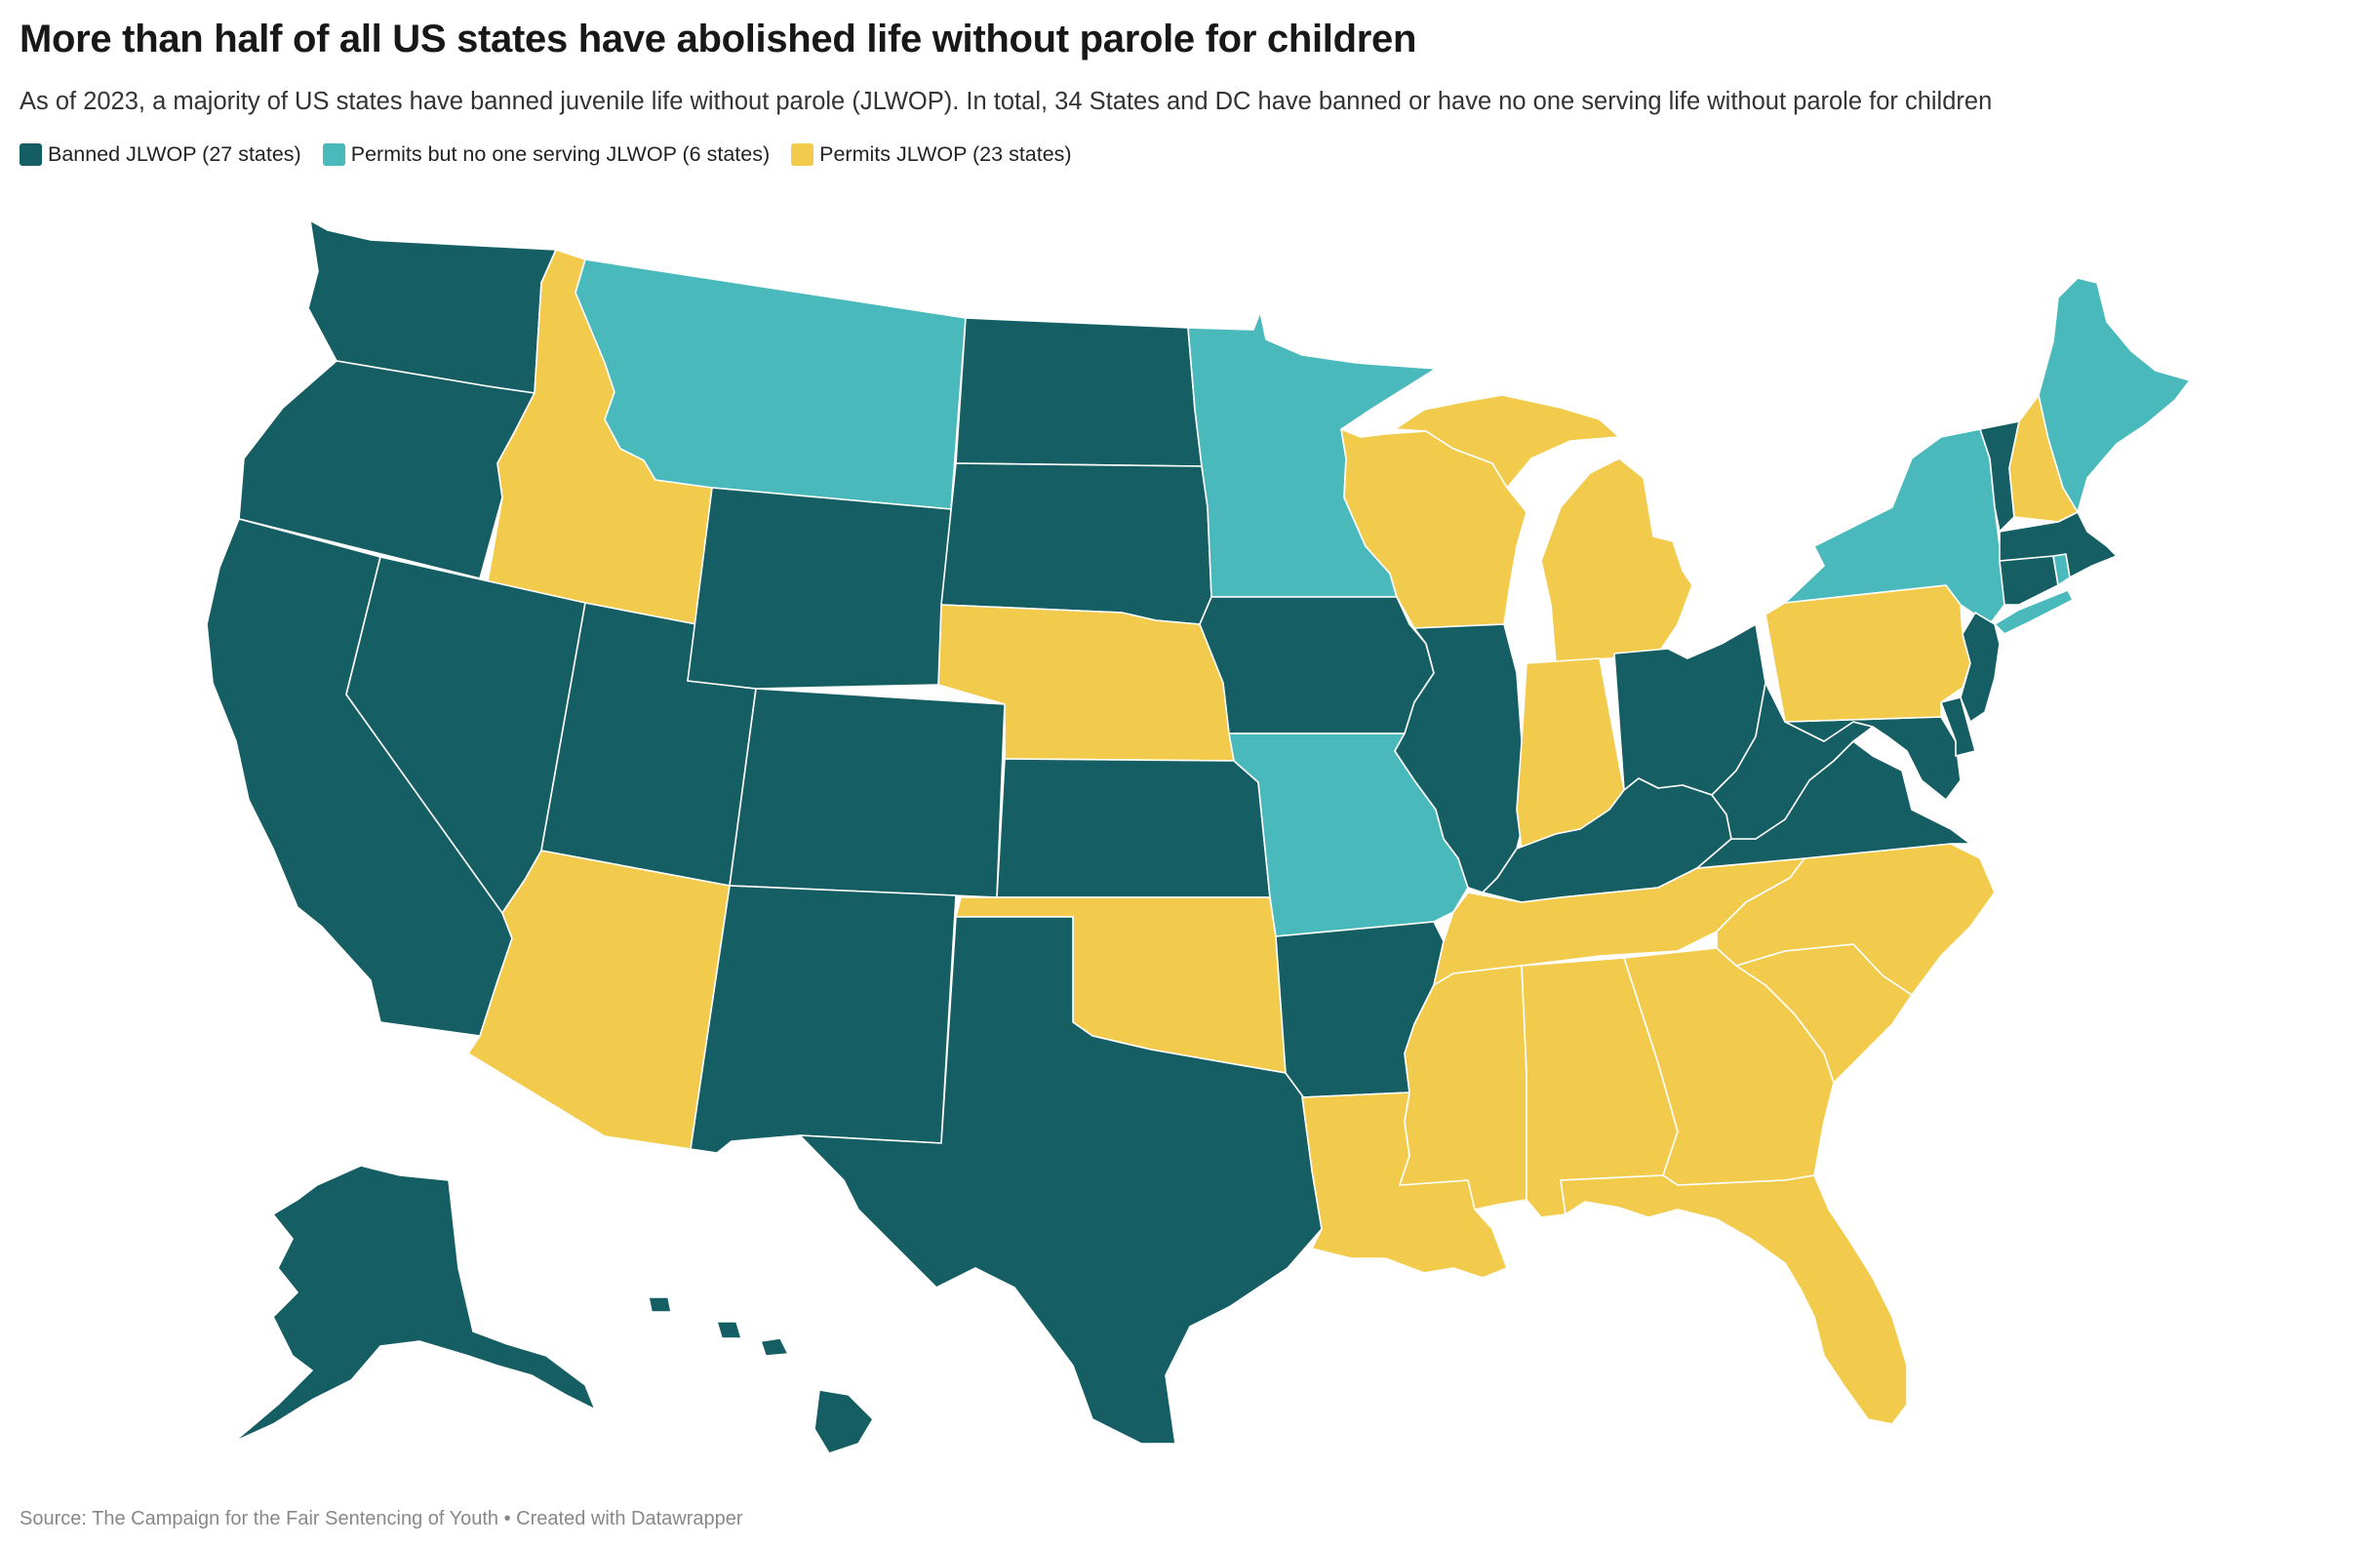  I want to click on state-mi-upper, so click(1507, 441).